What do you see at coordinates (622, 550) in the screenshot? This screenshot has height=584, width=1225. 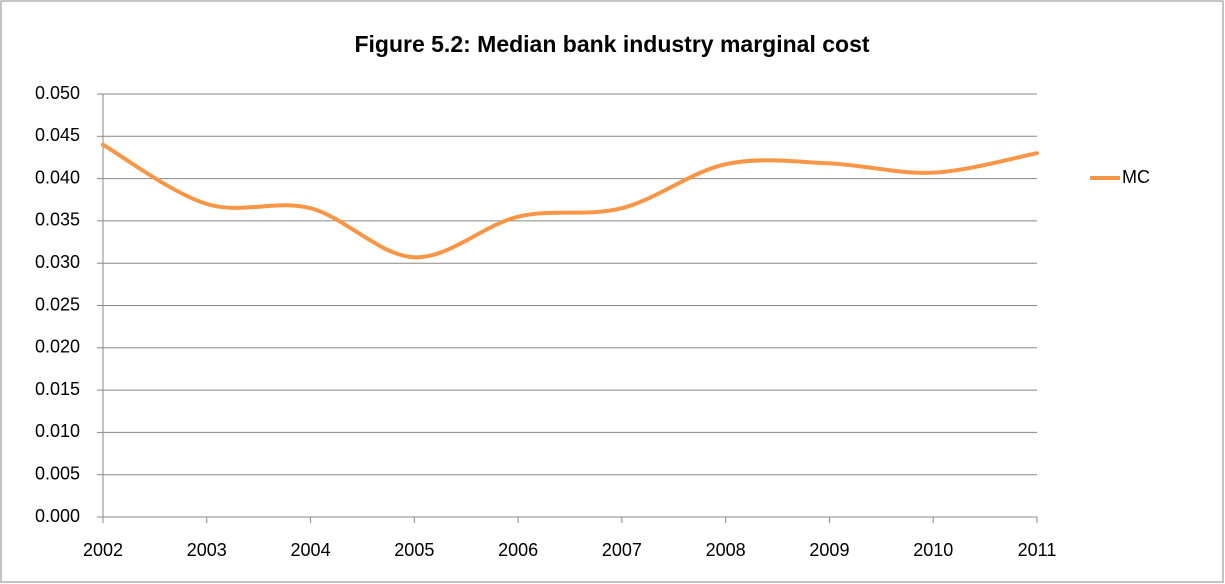 I see `x-tick-label: 2007` at bounding box center [622, 550].